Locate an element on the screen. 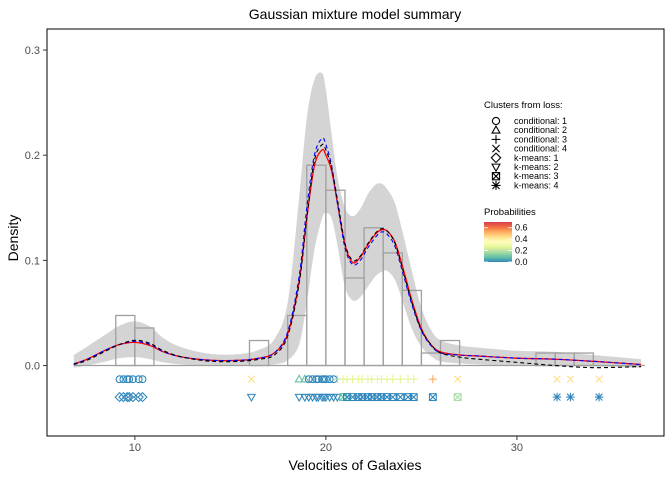 The image size is (672, 480). legend-label: k-means: 3 is located at coordinates (536, 176).